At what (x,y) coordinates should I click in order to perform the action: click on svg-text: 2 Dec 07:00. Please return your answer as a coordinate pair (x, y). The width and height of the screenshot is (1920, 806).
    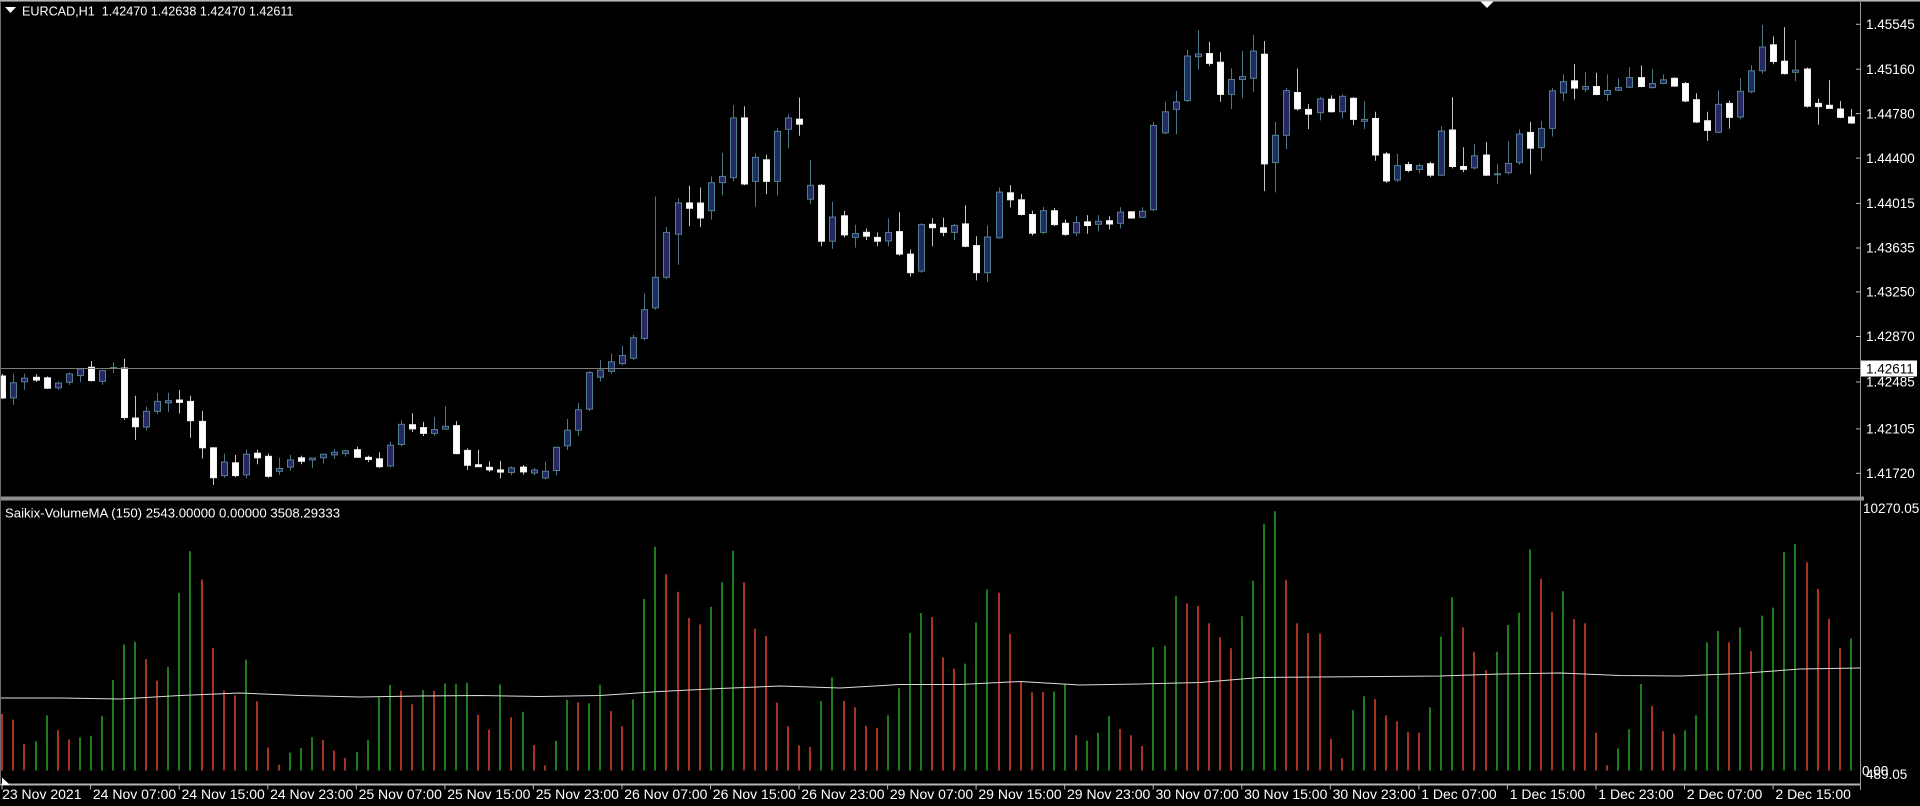
    Looking at the image, I should click on (1725, 794).